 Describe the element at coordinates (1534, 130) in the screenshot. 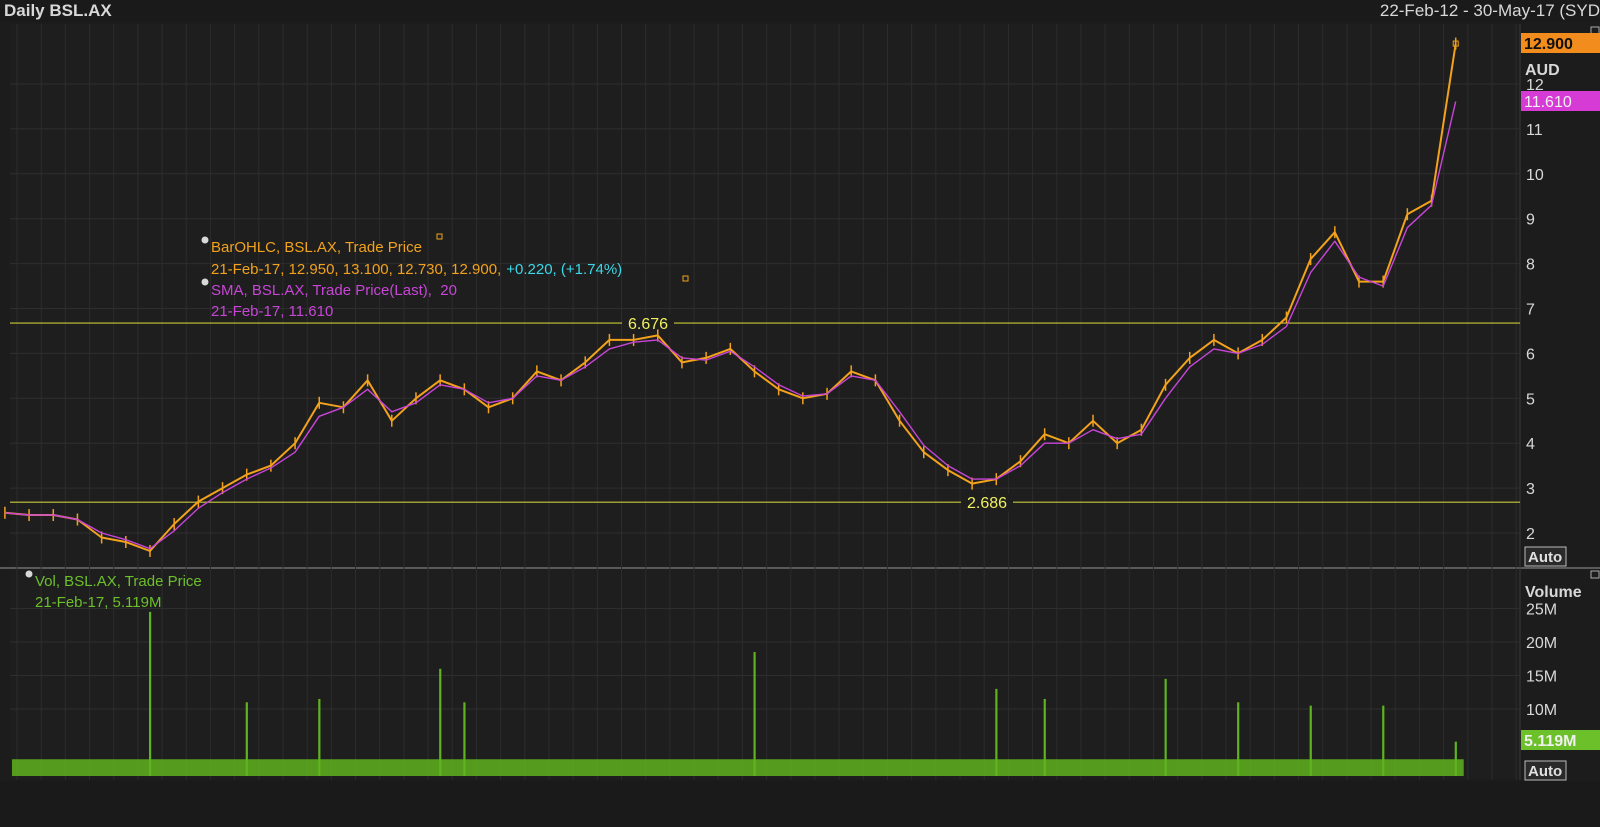

I see `price-tick-label: 11` at that location.